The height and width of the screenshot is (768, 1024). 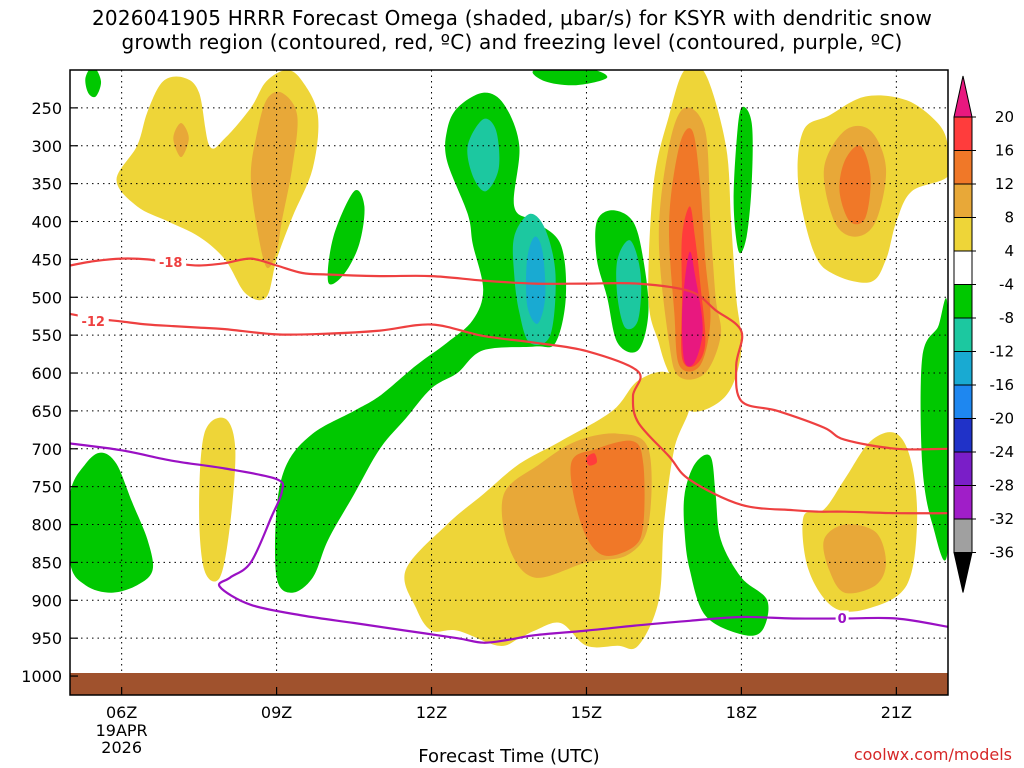 What do you see at coordinates (46, 184) in the screenshot?
I see `y-tick-label-350: 350` at bounding box center [46, 184].